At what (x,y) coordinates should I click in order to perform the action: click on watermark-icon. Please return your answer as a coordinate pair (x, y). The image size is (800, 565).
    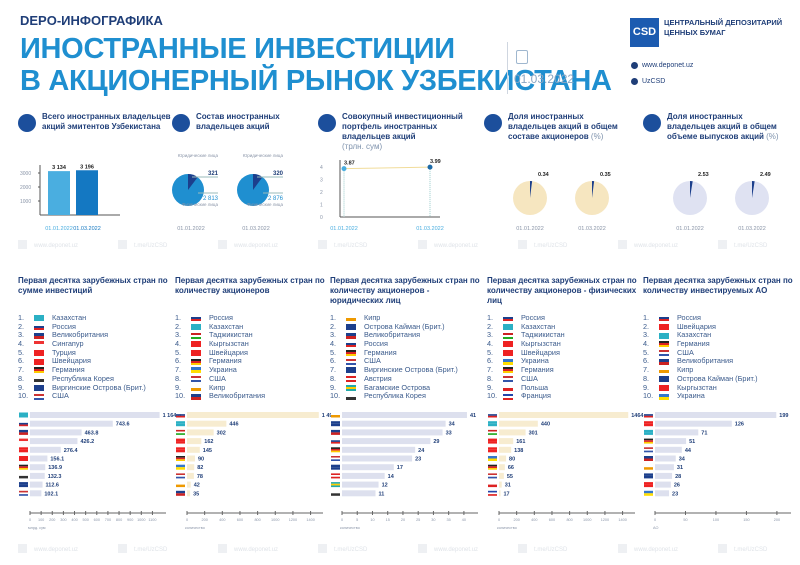
    Looking at the image, I should click on (522, 244).